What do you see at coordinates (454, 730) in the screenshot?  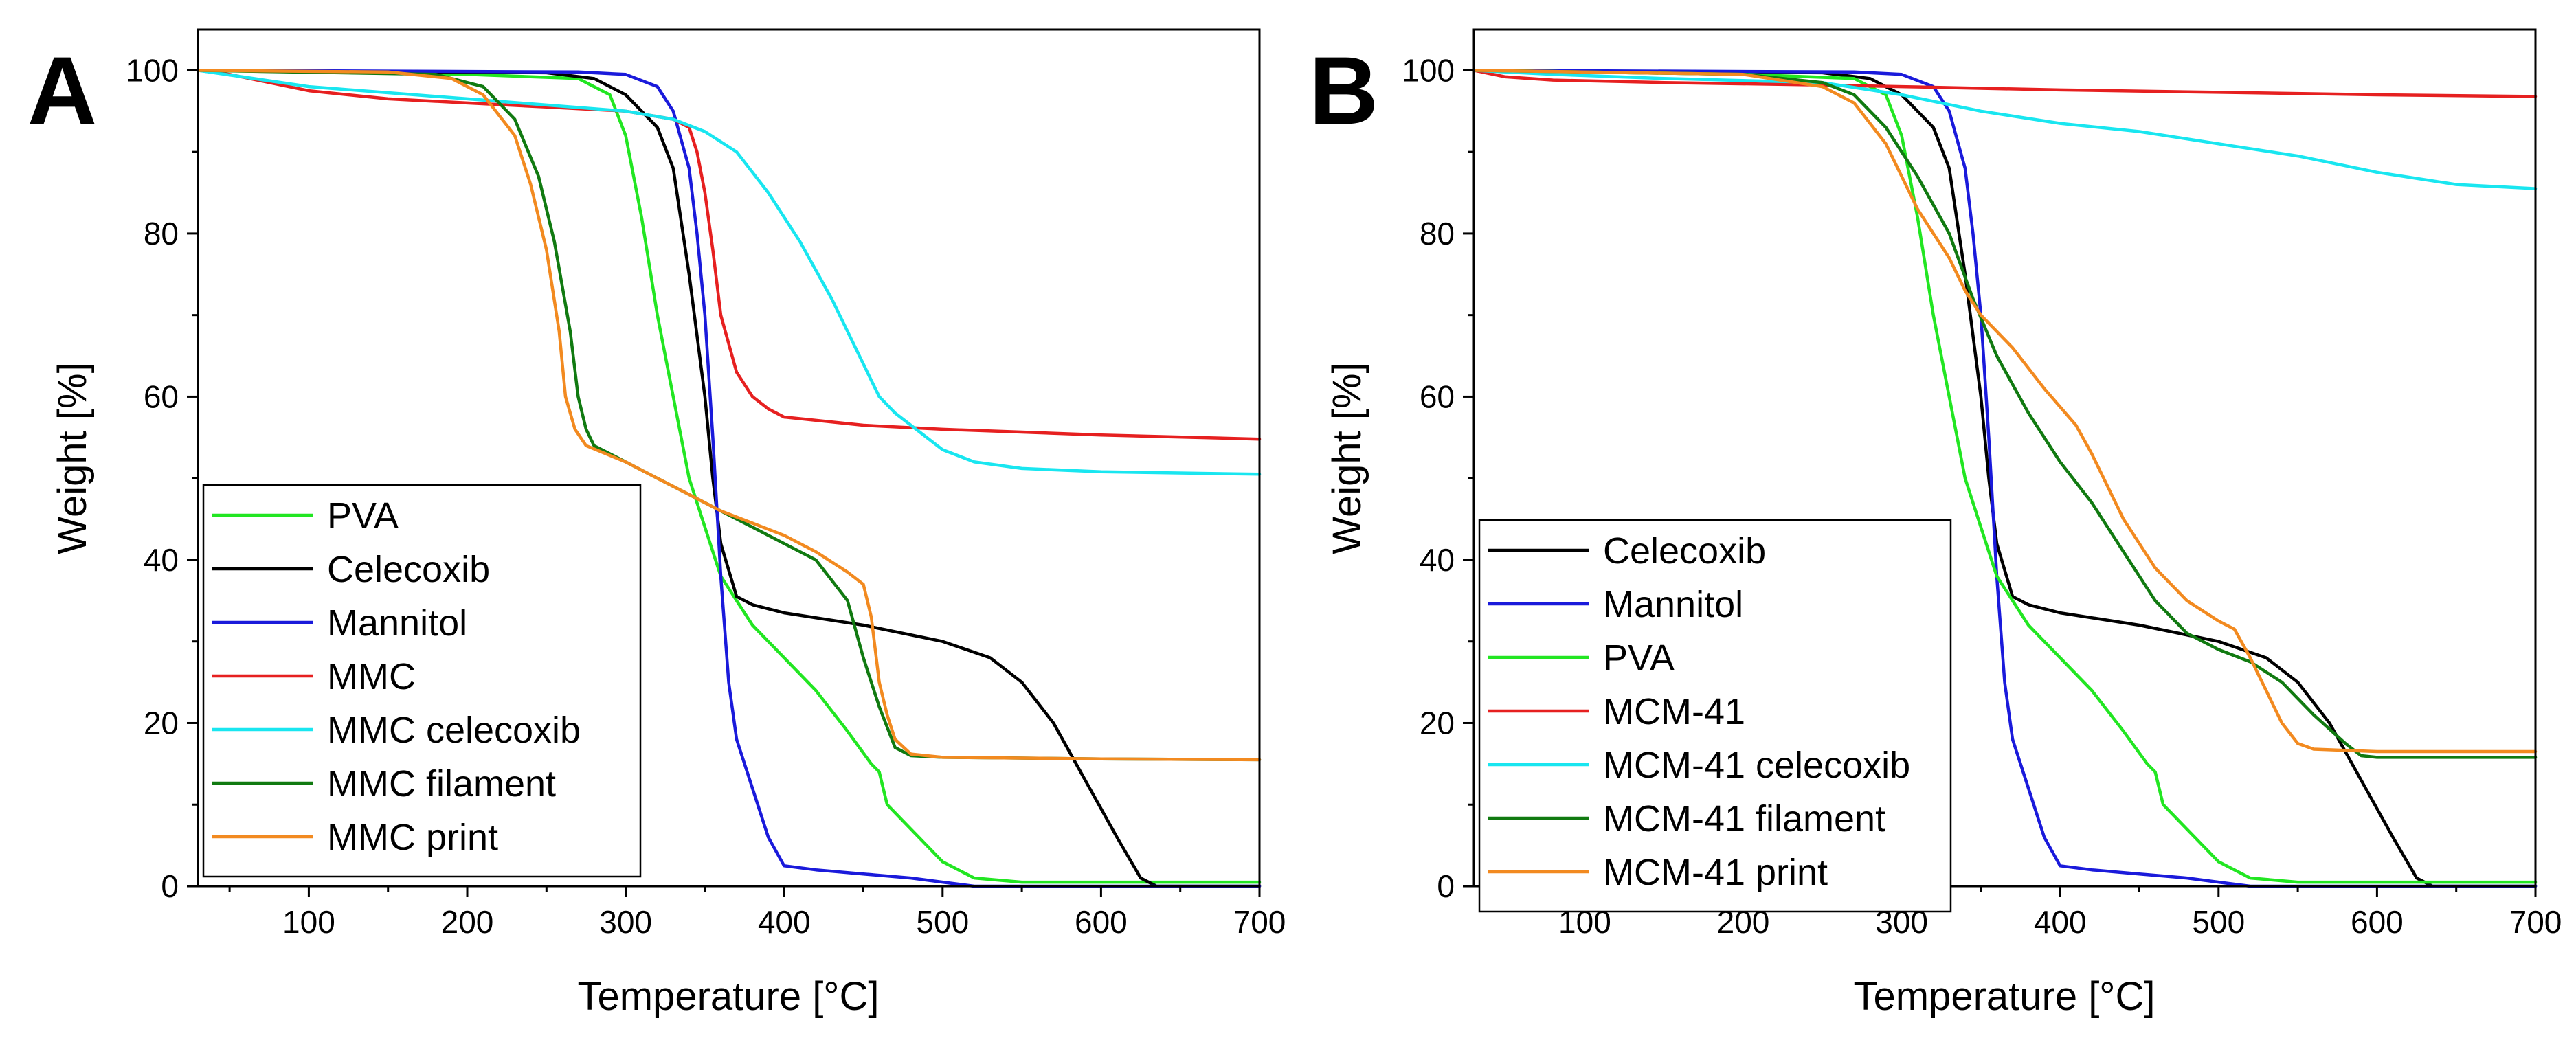 I see `legend-label: MMC celecoxib` at bounding box center [454, 730].